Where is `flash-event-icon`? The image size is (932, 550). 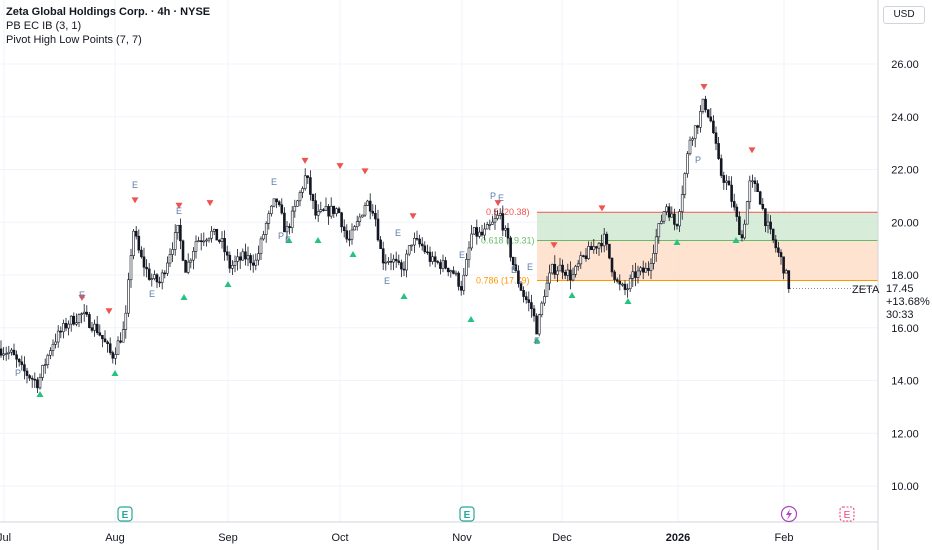
flash-event-icon is located at coordinates (789, 514).